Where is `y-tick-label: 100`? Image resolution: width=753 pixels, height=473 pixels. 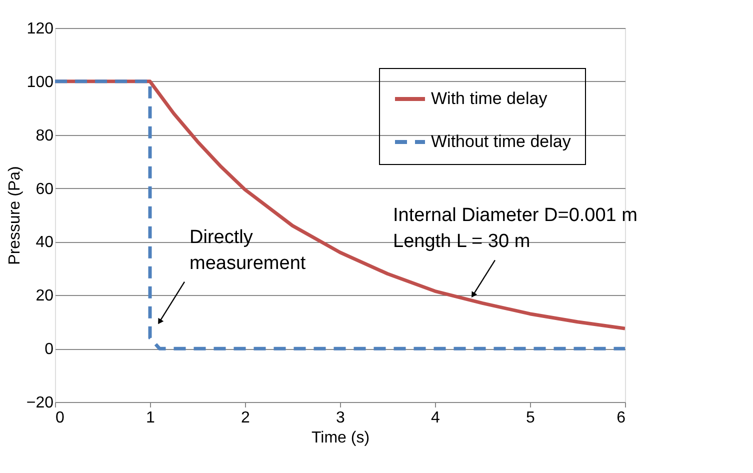 y-tick-label: 100 is located at coordinates (40, 82).